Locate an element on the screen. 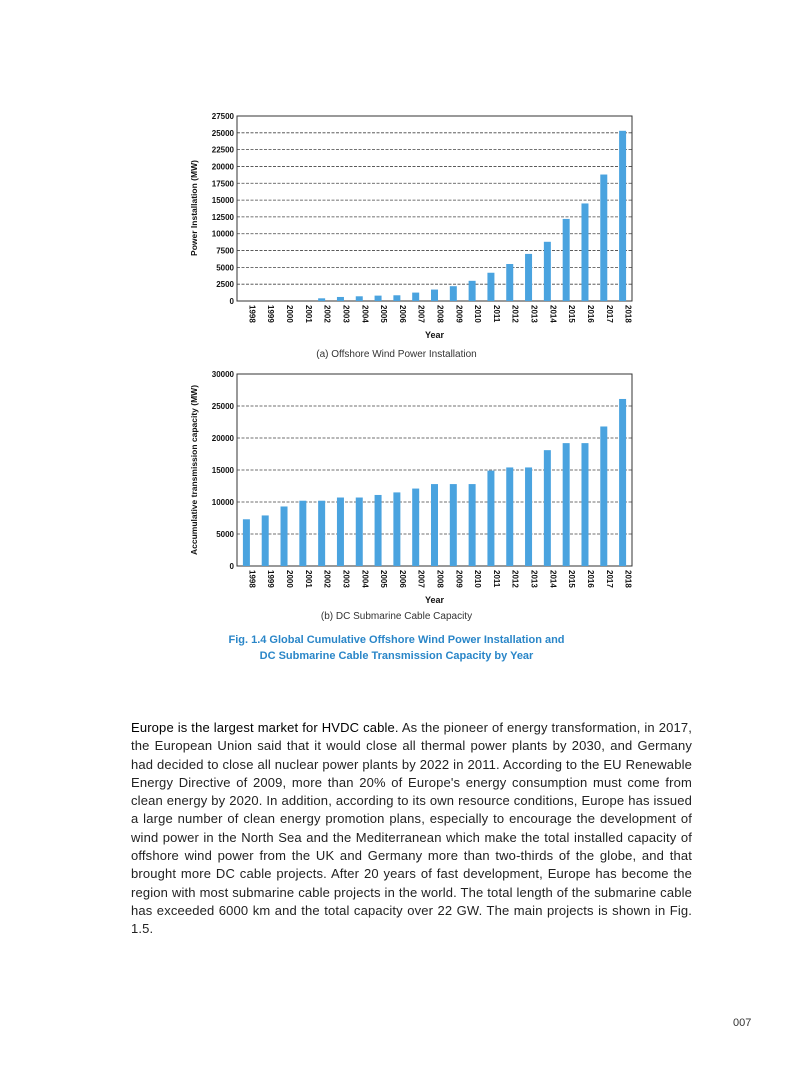 The width and height of the screenshot is (793, 1077). y-tick-label: 27500 is located at coordinates (223, 116).